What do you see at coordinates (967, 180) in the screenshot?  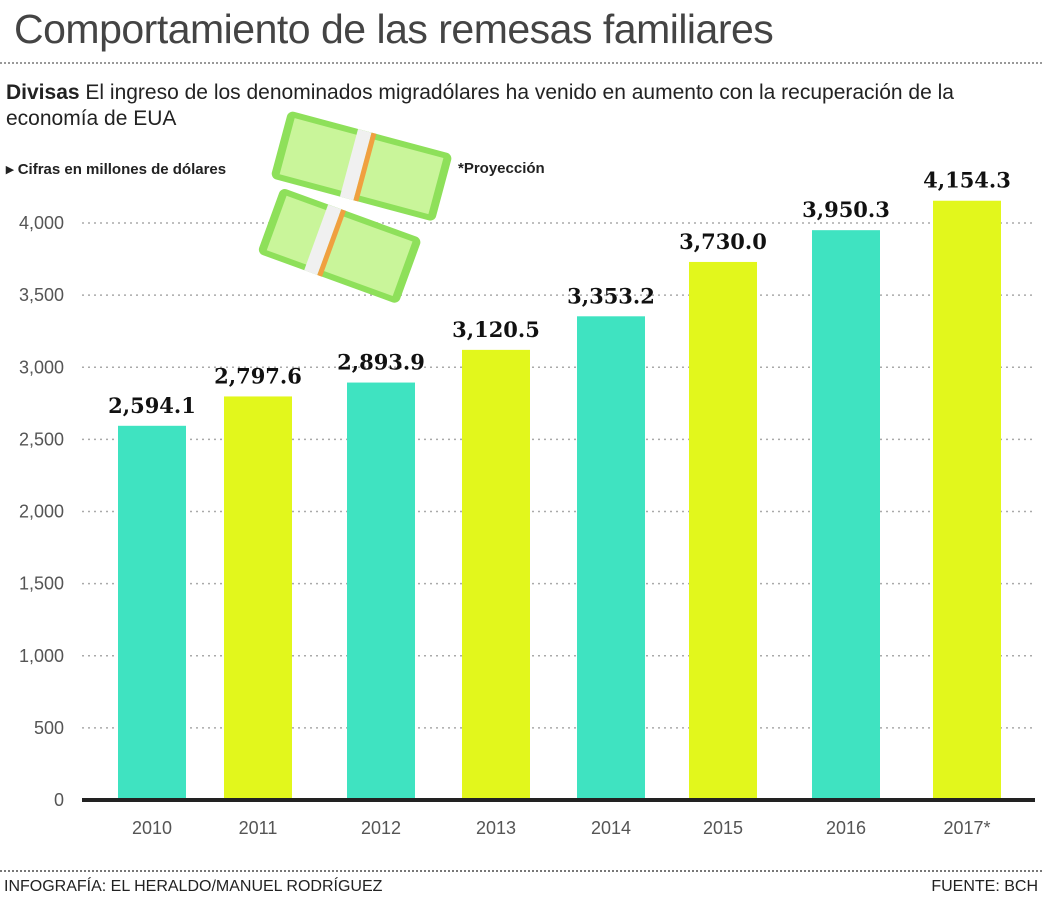 I see `value-label: 4,154.3` at bounding box center [967, 180].